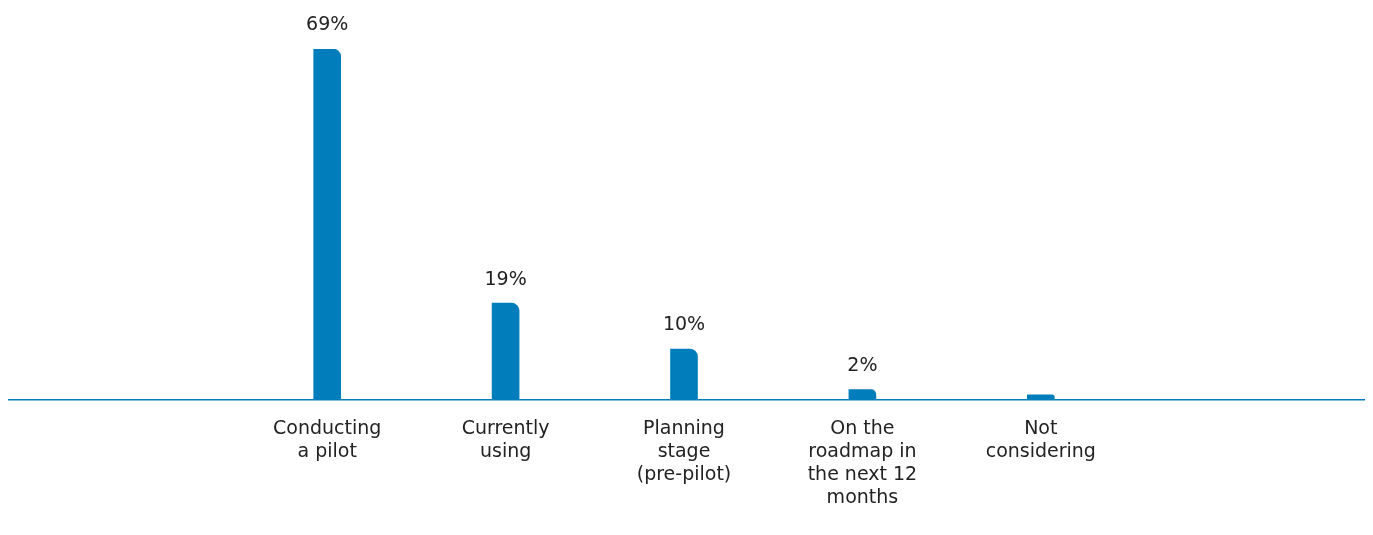 The height and width of the screenshot is (535, 1373). Describe the element at coordinates (684, 323) in the screenshot. I see `data-label: 10%` at that location.